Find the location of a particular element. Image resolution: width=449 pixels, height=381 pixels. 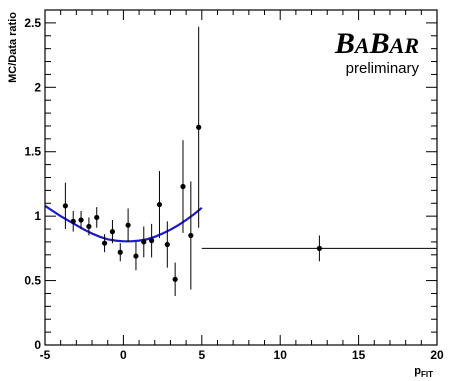

y-tick-label: 1.5 is located at coordinates (32, 152).